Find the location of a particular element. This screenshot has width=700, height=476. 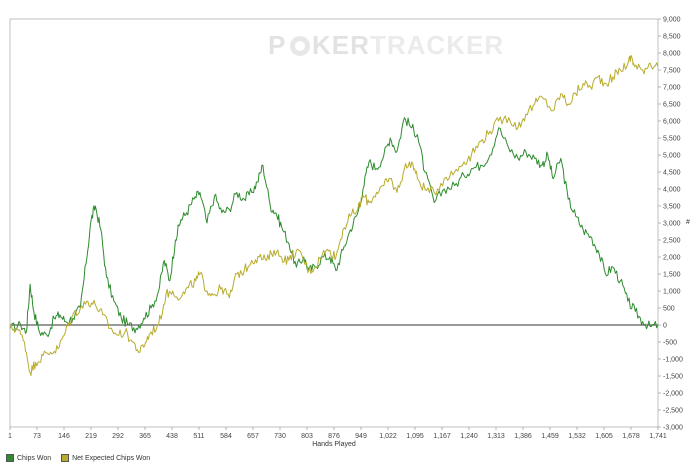

x-tick-label: 949 is located at coordinates (361, 436).